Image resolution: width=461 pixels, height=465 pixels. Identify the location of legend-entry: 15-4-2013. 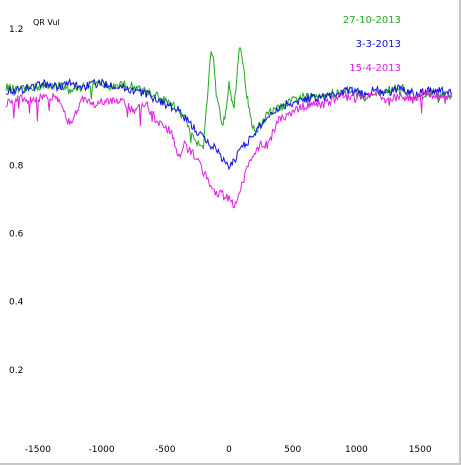
(375, 68).